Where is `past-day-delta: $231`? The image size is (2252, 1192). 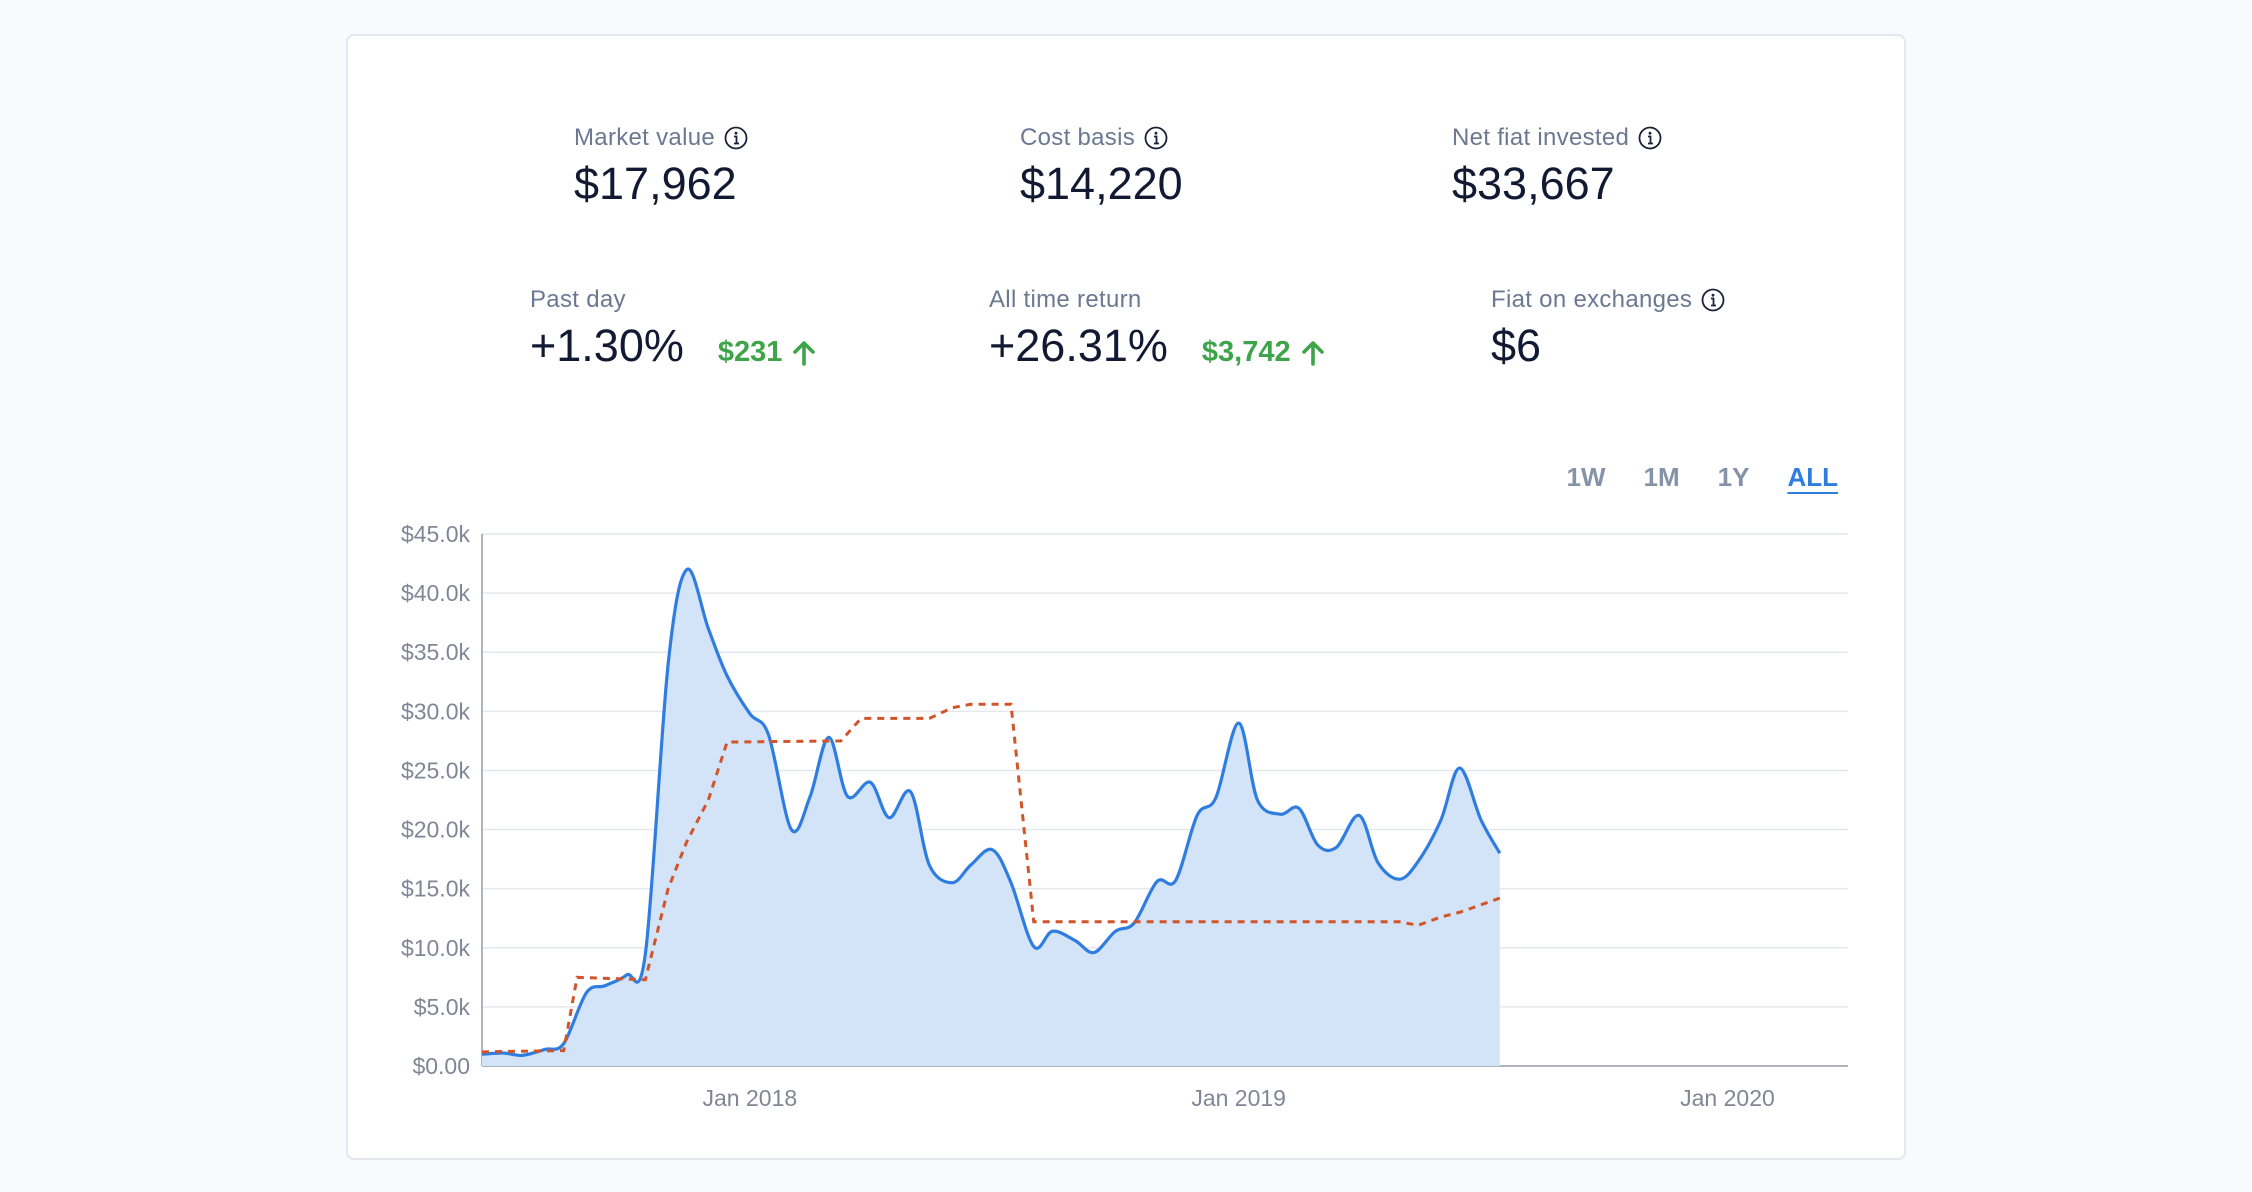 past-day-delta: $231 is located at coordinates (768, 352).